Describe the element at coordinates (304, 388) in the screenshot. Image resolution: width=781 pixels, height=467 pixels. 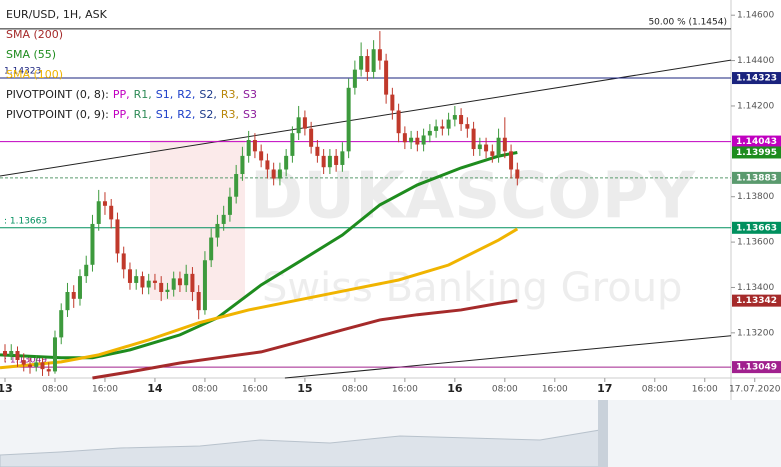
I see `x-tick-label: 15` at that location.